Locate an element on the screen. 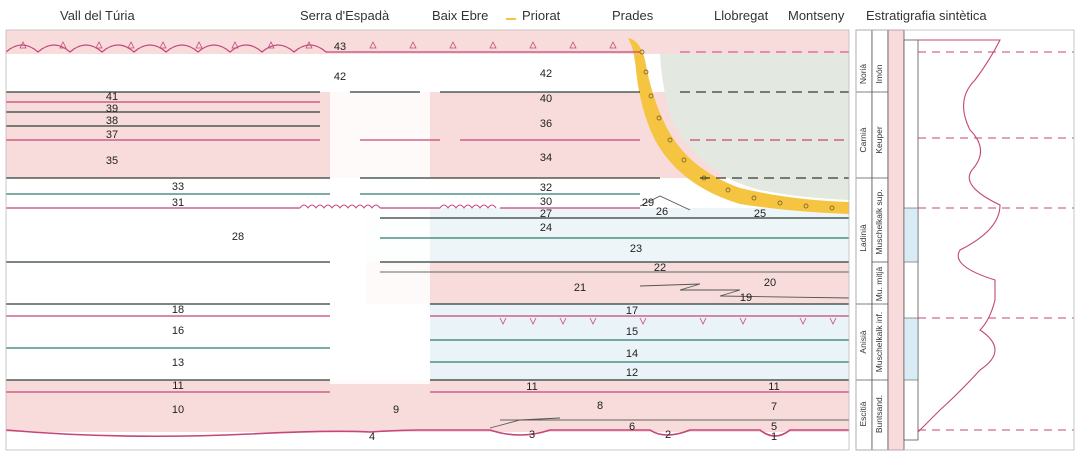 The width and height of the screenshot is (1080, 456). lithology-blocks is located at coordinates (911, 294).